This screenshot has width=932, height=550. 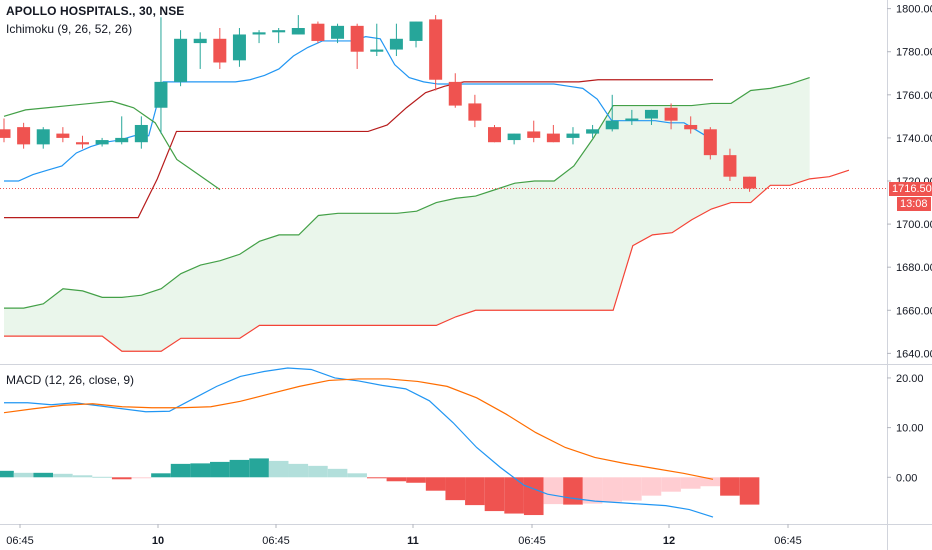 I want to click on price-tick-label: 1700.00, so click(x=914, y=225).